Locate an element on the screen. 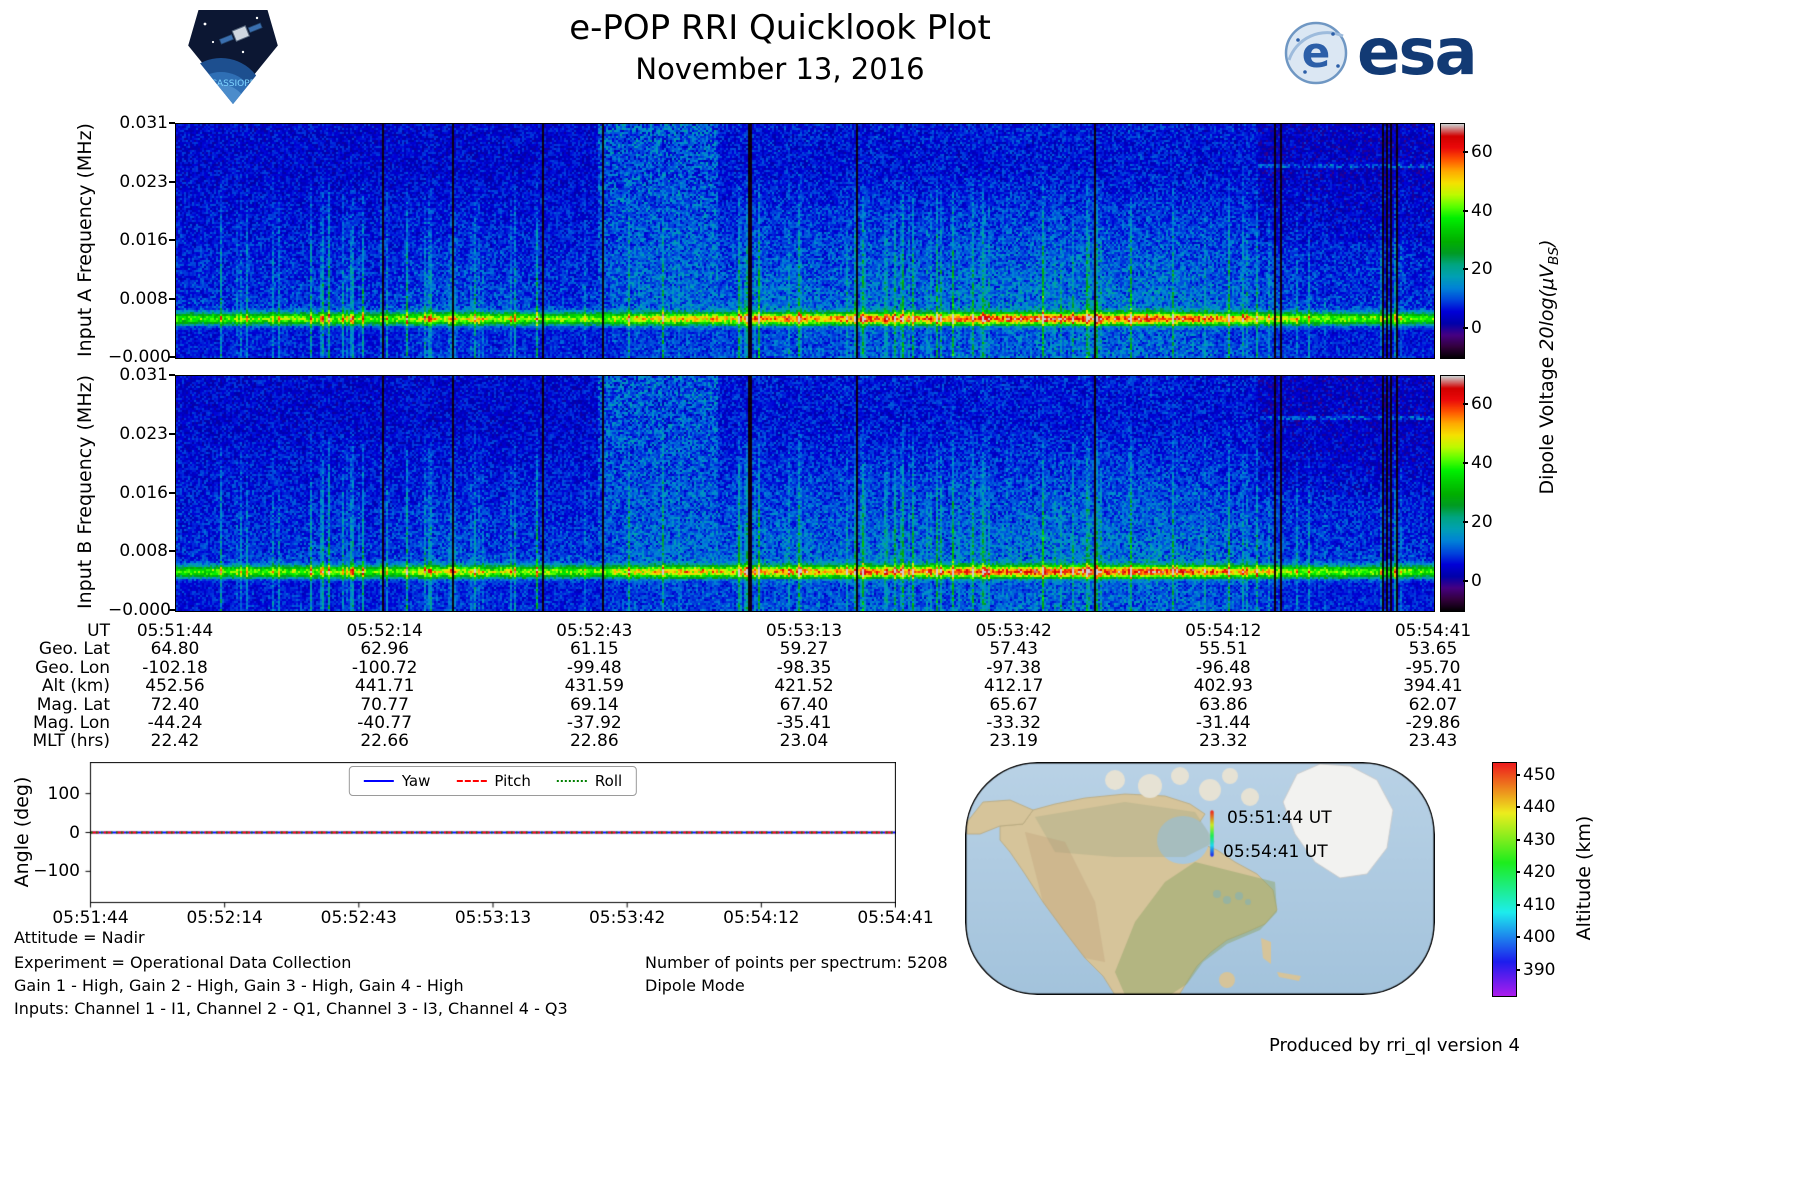  legend-yaw-line-sample is located at coordinates (378, 781).